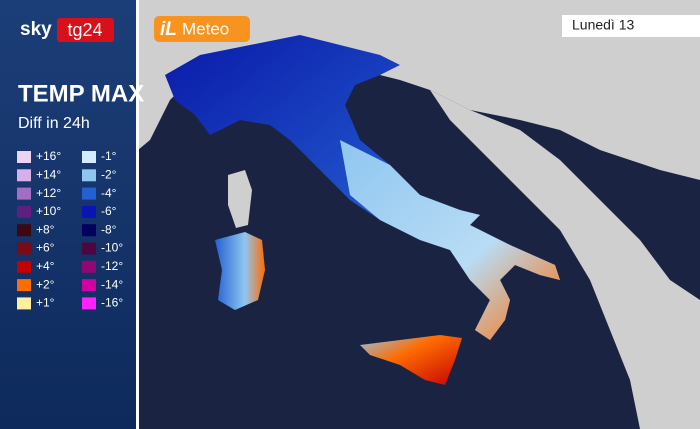 The height and width of the screenshot is (429, 700). I want to click on date: Lunedì 13, so click(603, 25).